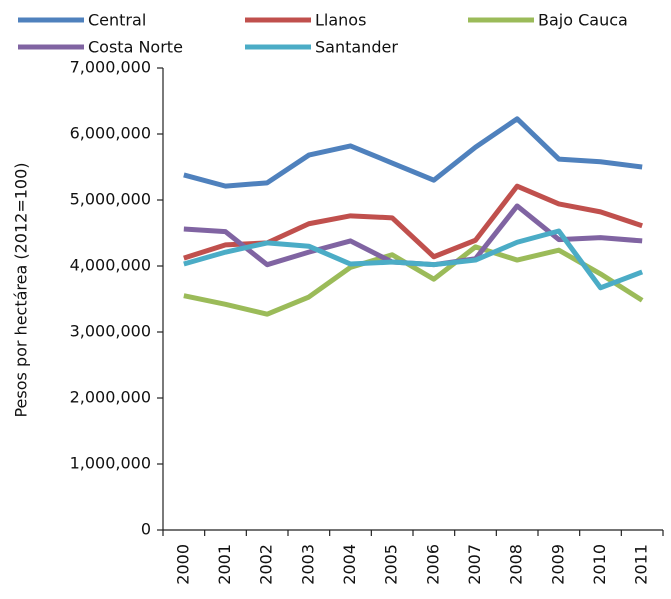 The width and height of the screenshot is (671, 599). Describe the element at coordinates (356, 47) in the screenshot. I see `legend-label: Santander` at that location.